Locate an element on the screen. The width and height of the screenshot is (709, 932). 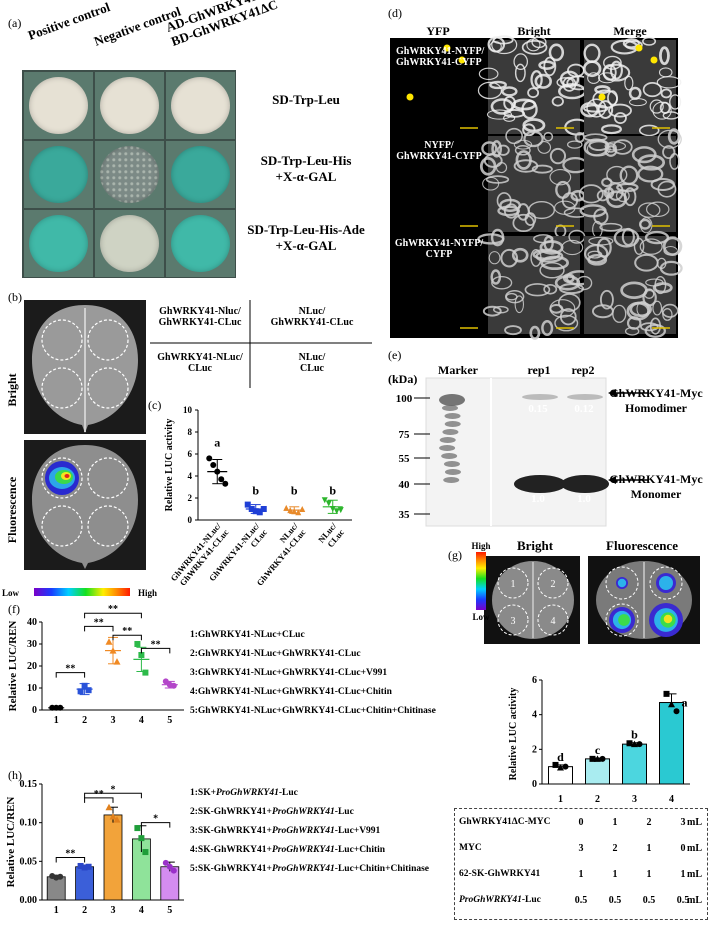
f-legend-entry: 1:GhWRKY41-NLuc+CLuc is located at coordinates (247, 635).